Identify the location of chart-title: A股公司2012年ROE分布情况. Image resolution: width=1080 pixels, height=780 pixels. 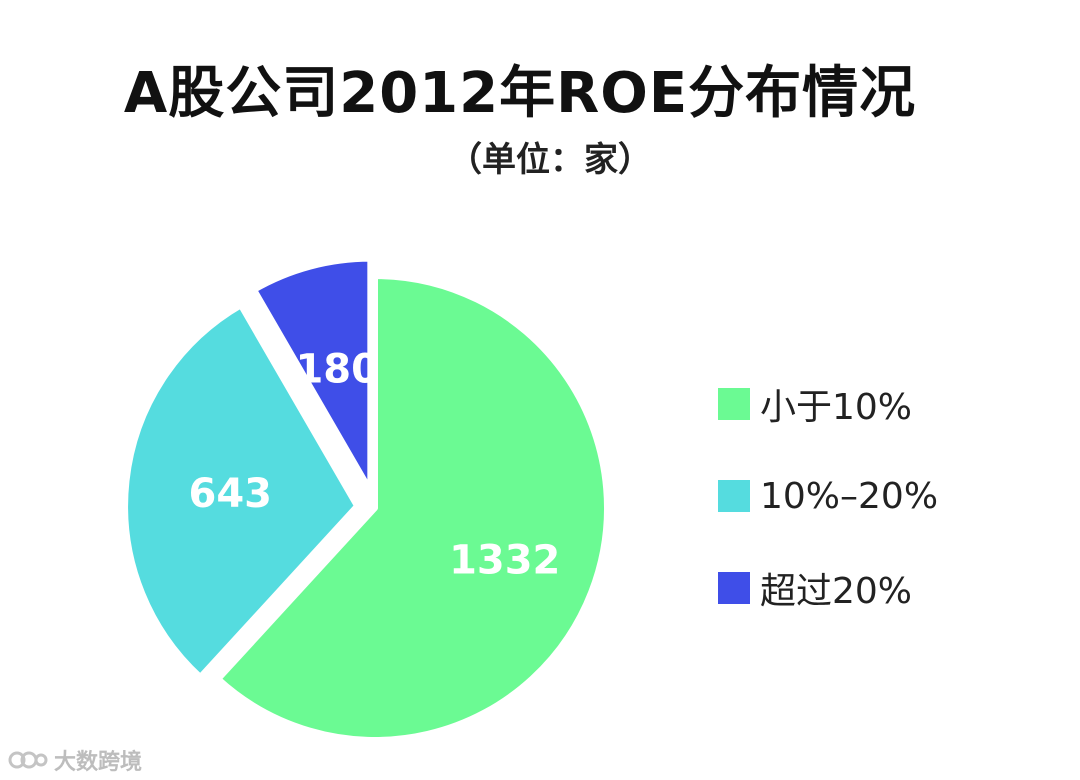
(520, 93).